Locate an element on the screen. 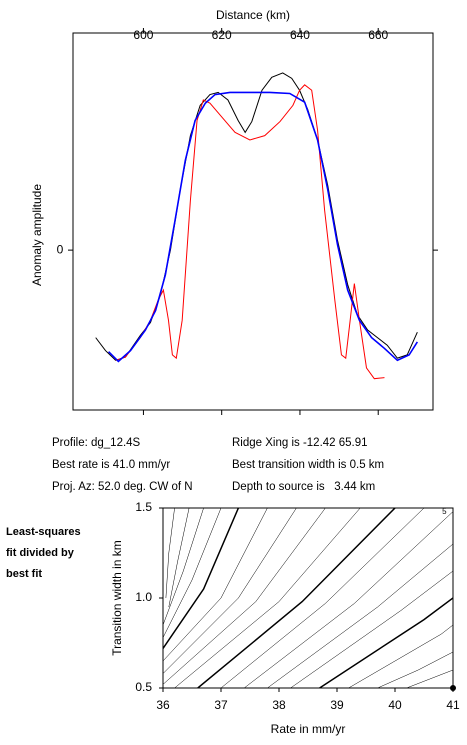  contour-label: 5 is located at coordinates (444, 511).